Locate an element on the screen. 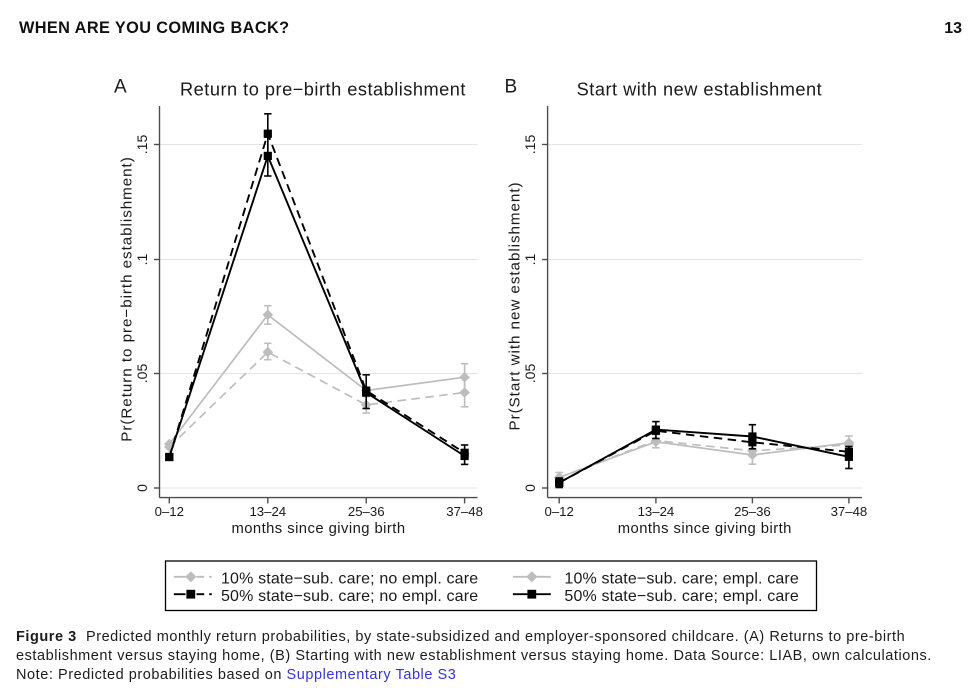 The width and height of the screenshot is (974, 688). svg-text: A is located at coordinates (120, 87).